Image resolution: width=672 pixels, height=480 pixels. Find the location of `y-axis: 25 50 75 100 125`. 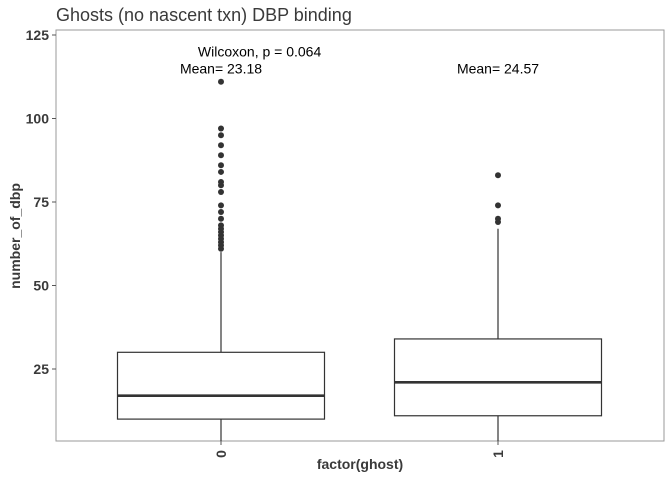

y-axis: 25 50 75 100 125 is located at coordinates (41, 202).